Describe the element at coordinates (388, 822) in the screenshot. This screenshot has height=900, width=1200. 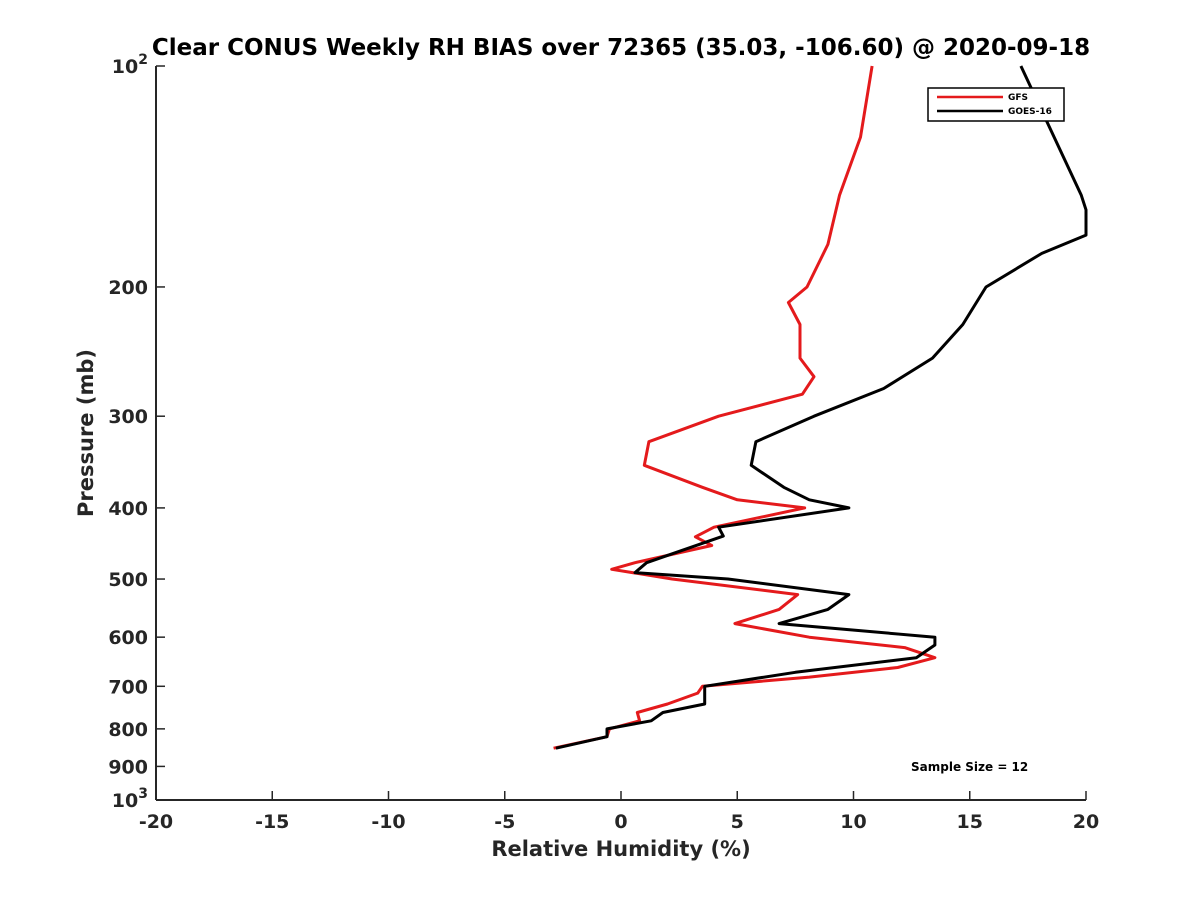
I see `x-tick-label: -10` at that location.